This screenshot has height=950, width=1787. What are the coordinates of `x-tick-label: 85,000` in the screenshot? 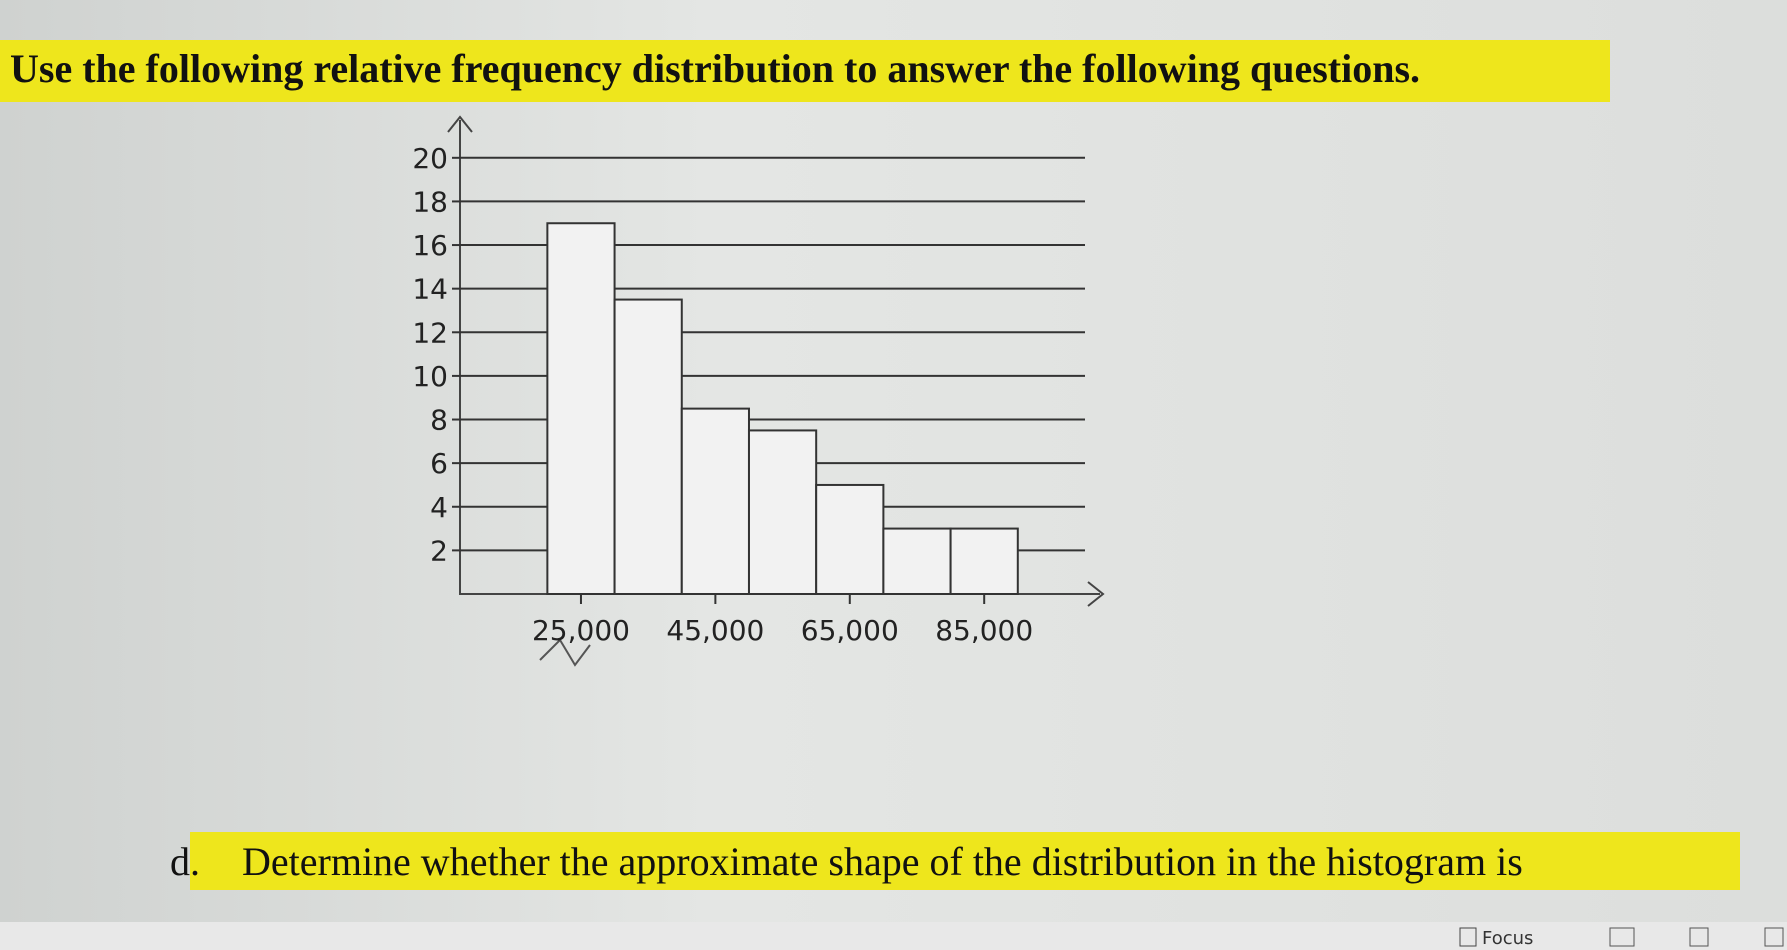 It's located at (984, 630).